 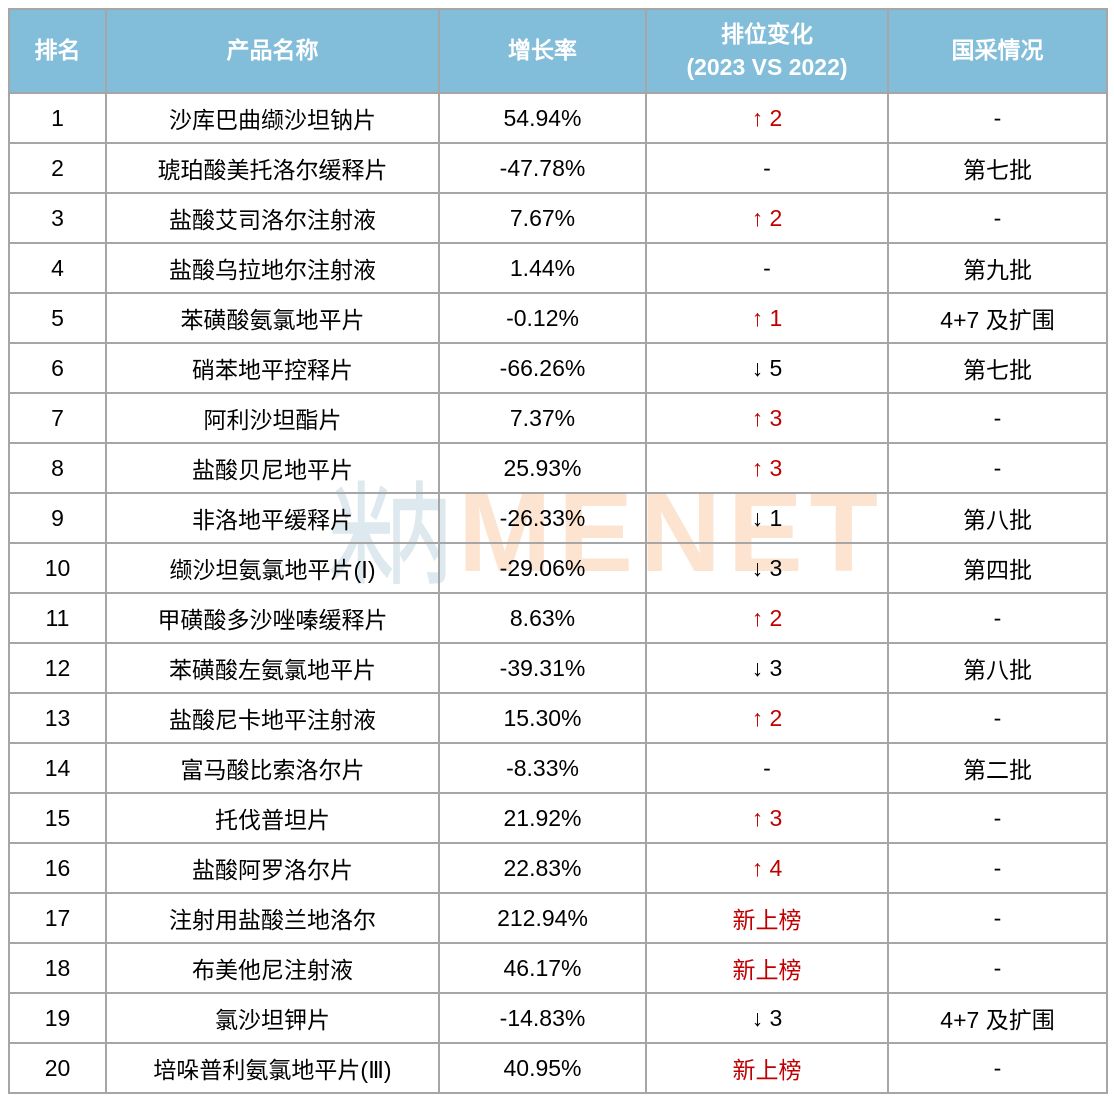 What do you see at coordinates (272, 818) in the screenshot?
I see `cell-product: 托伐普坦片` at bounding box center [272, 818].